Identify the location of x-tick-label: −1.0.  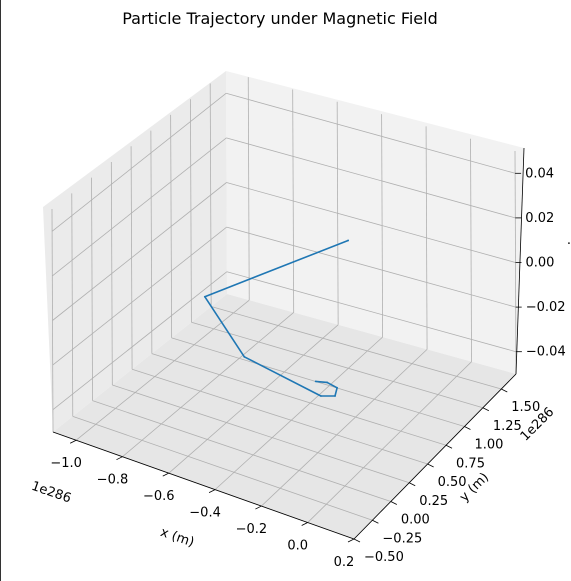
(66, 463).